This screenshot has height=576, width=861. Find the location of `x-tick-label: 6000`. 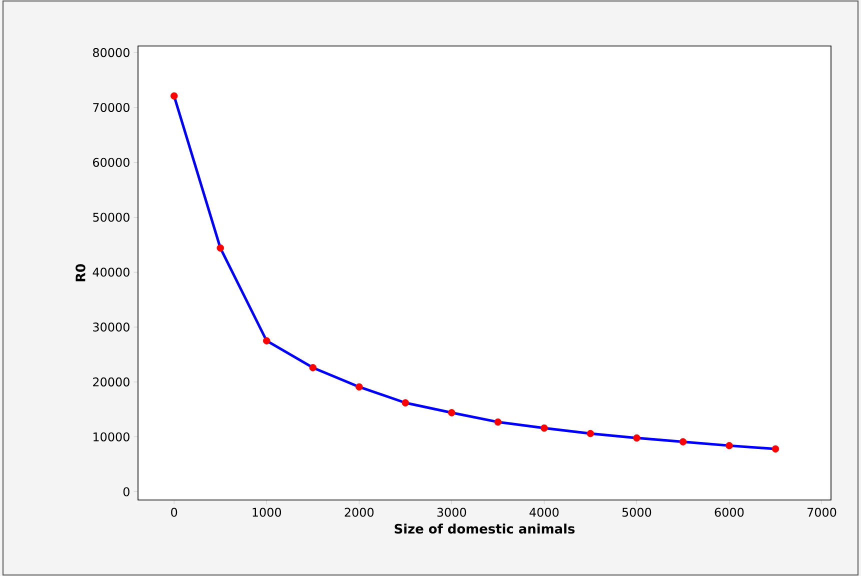

x-tick-label: 6000 is located at coordinates (729, 512).